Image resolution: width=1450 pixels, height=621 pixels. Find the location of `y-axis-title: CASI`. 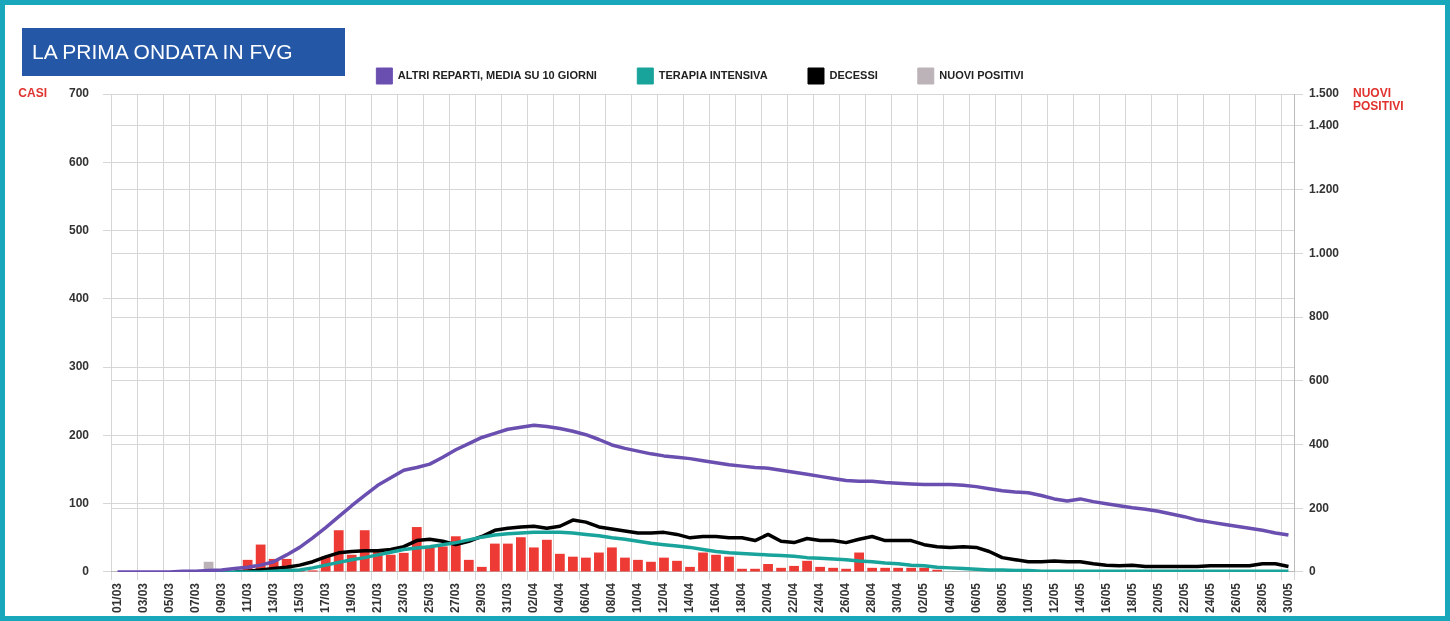

y-axis-title: CASI is located at coordinates (32, 93).